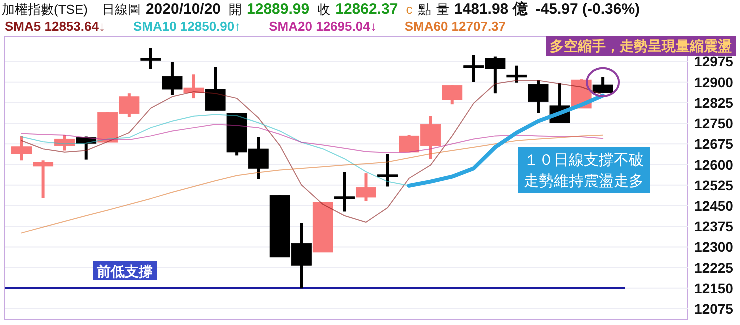  Describe the element at coordinates (714, 164) in the screenshot. I see `y-tick-label: 12600` at that location.